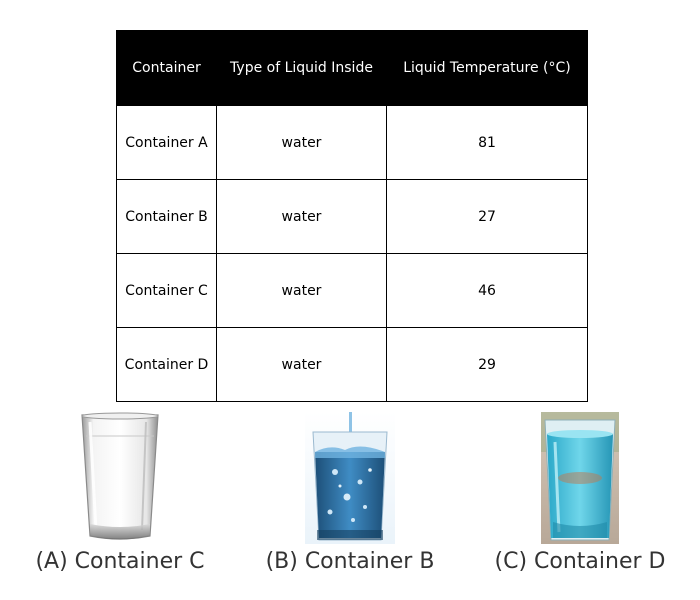 Image resolution: width=700 pixels, height=600 pixels. Describe the element at coordinates (487, 364) in the screenshot. I see `cell-temperature: 29` at that location.